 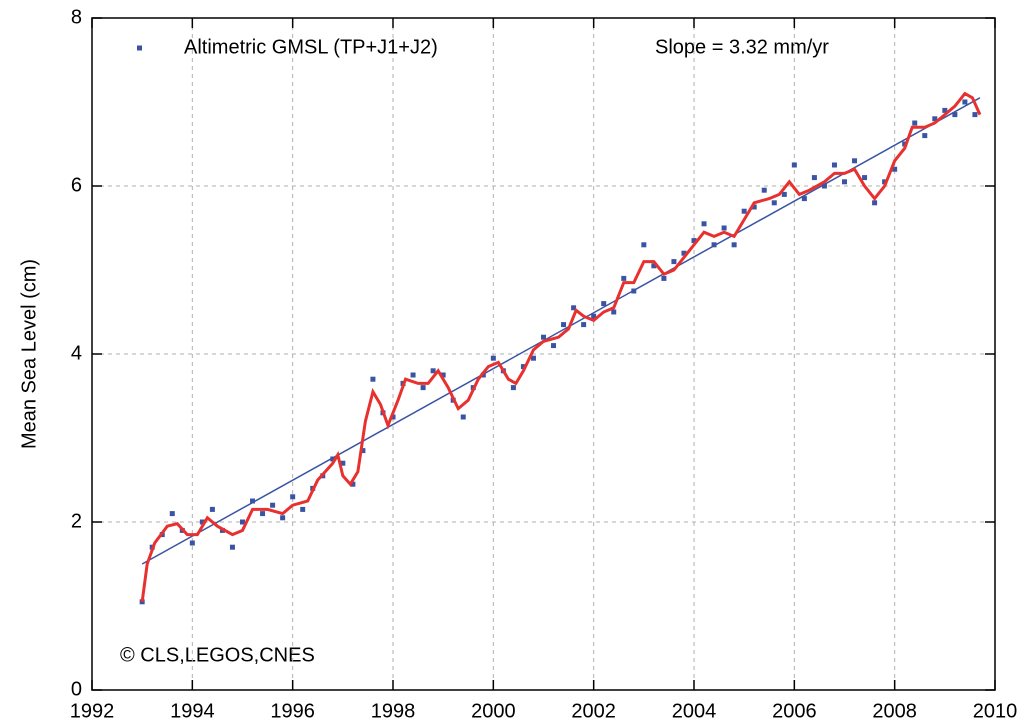 I want to click on x-tick-label: 1994, so click(x=192, y=711).